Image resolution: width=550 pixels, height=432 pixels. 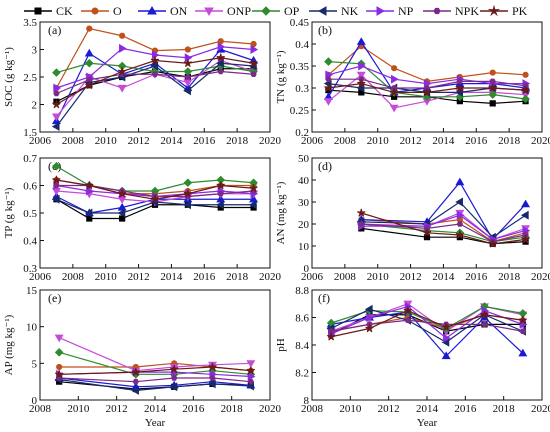 What do you see at coordinates (155, 381) in the screenshot?
I see `series-on` at bounding box center [155, 381].